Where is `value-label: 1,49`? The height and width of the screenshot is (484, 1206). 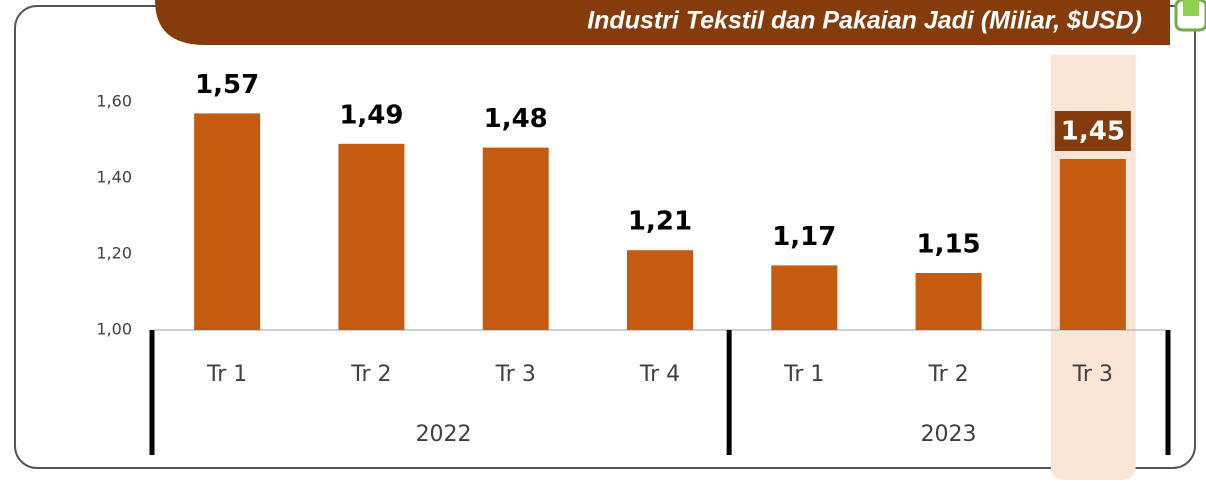 value-label: 1,49 is located at coordinates (371, 115).